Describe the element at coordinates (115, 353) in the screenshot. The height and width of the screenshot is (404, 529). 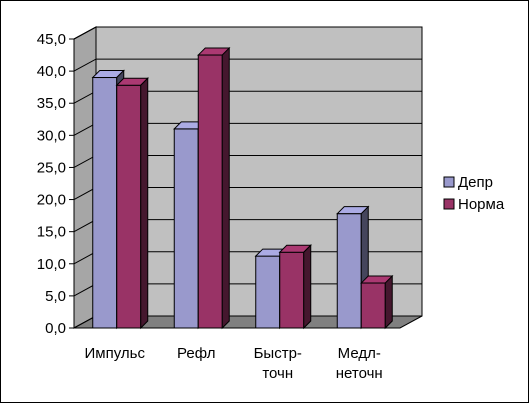
I see `x-category-label: Импульс` at that location.